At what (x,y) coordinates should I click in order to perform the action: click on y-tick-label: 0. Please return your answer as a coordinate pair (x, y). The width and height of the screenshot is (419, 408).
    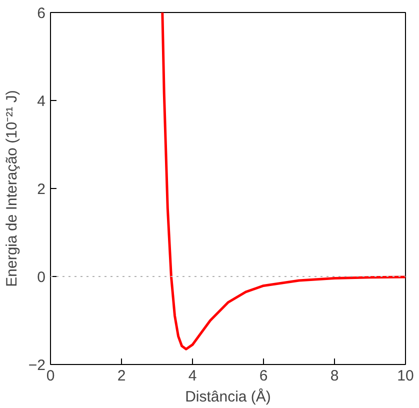
    Looking at the image, I should click on (41, 277).